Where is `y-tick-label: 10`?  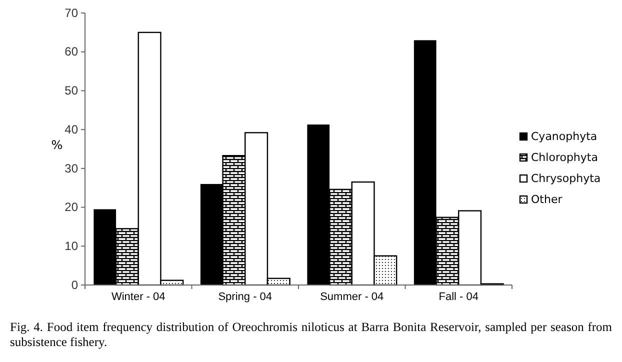 y-tick-label: 10 is located at coordinates (71, 245).